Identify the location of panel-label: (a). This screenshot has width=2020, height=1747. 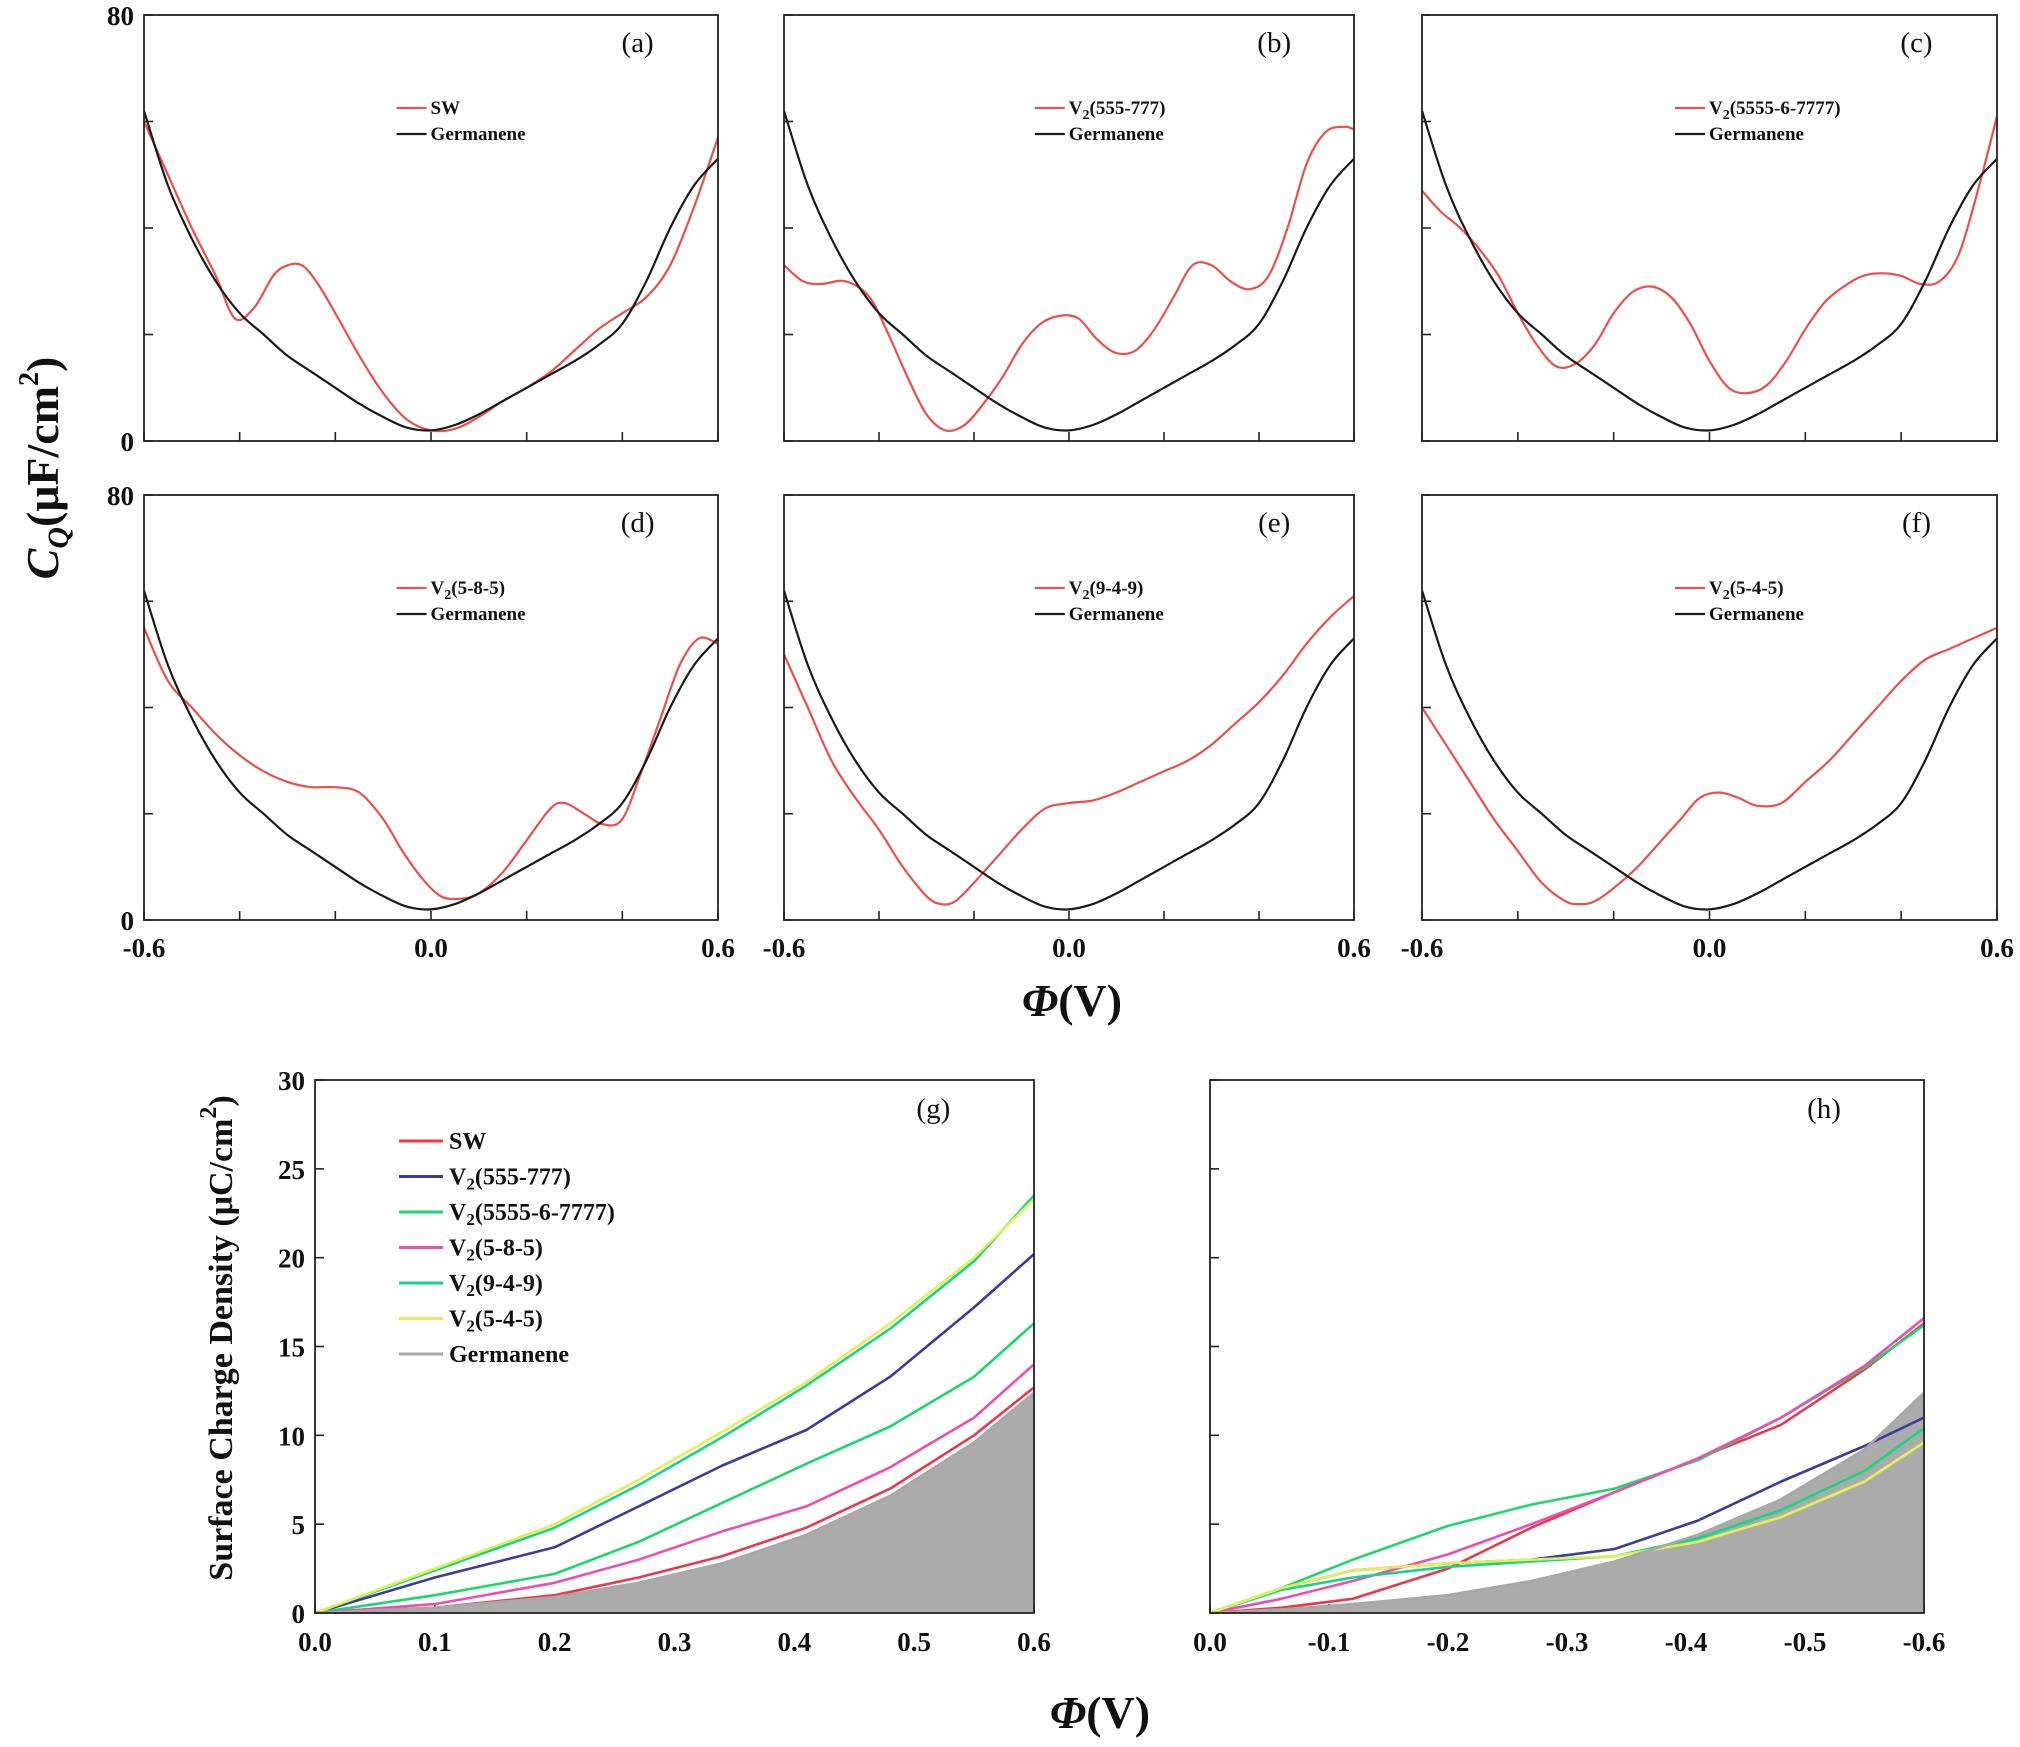
(638, 43).